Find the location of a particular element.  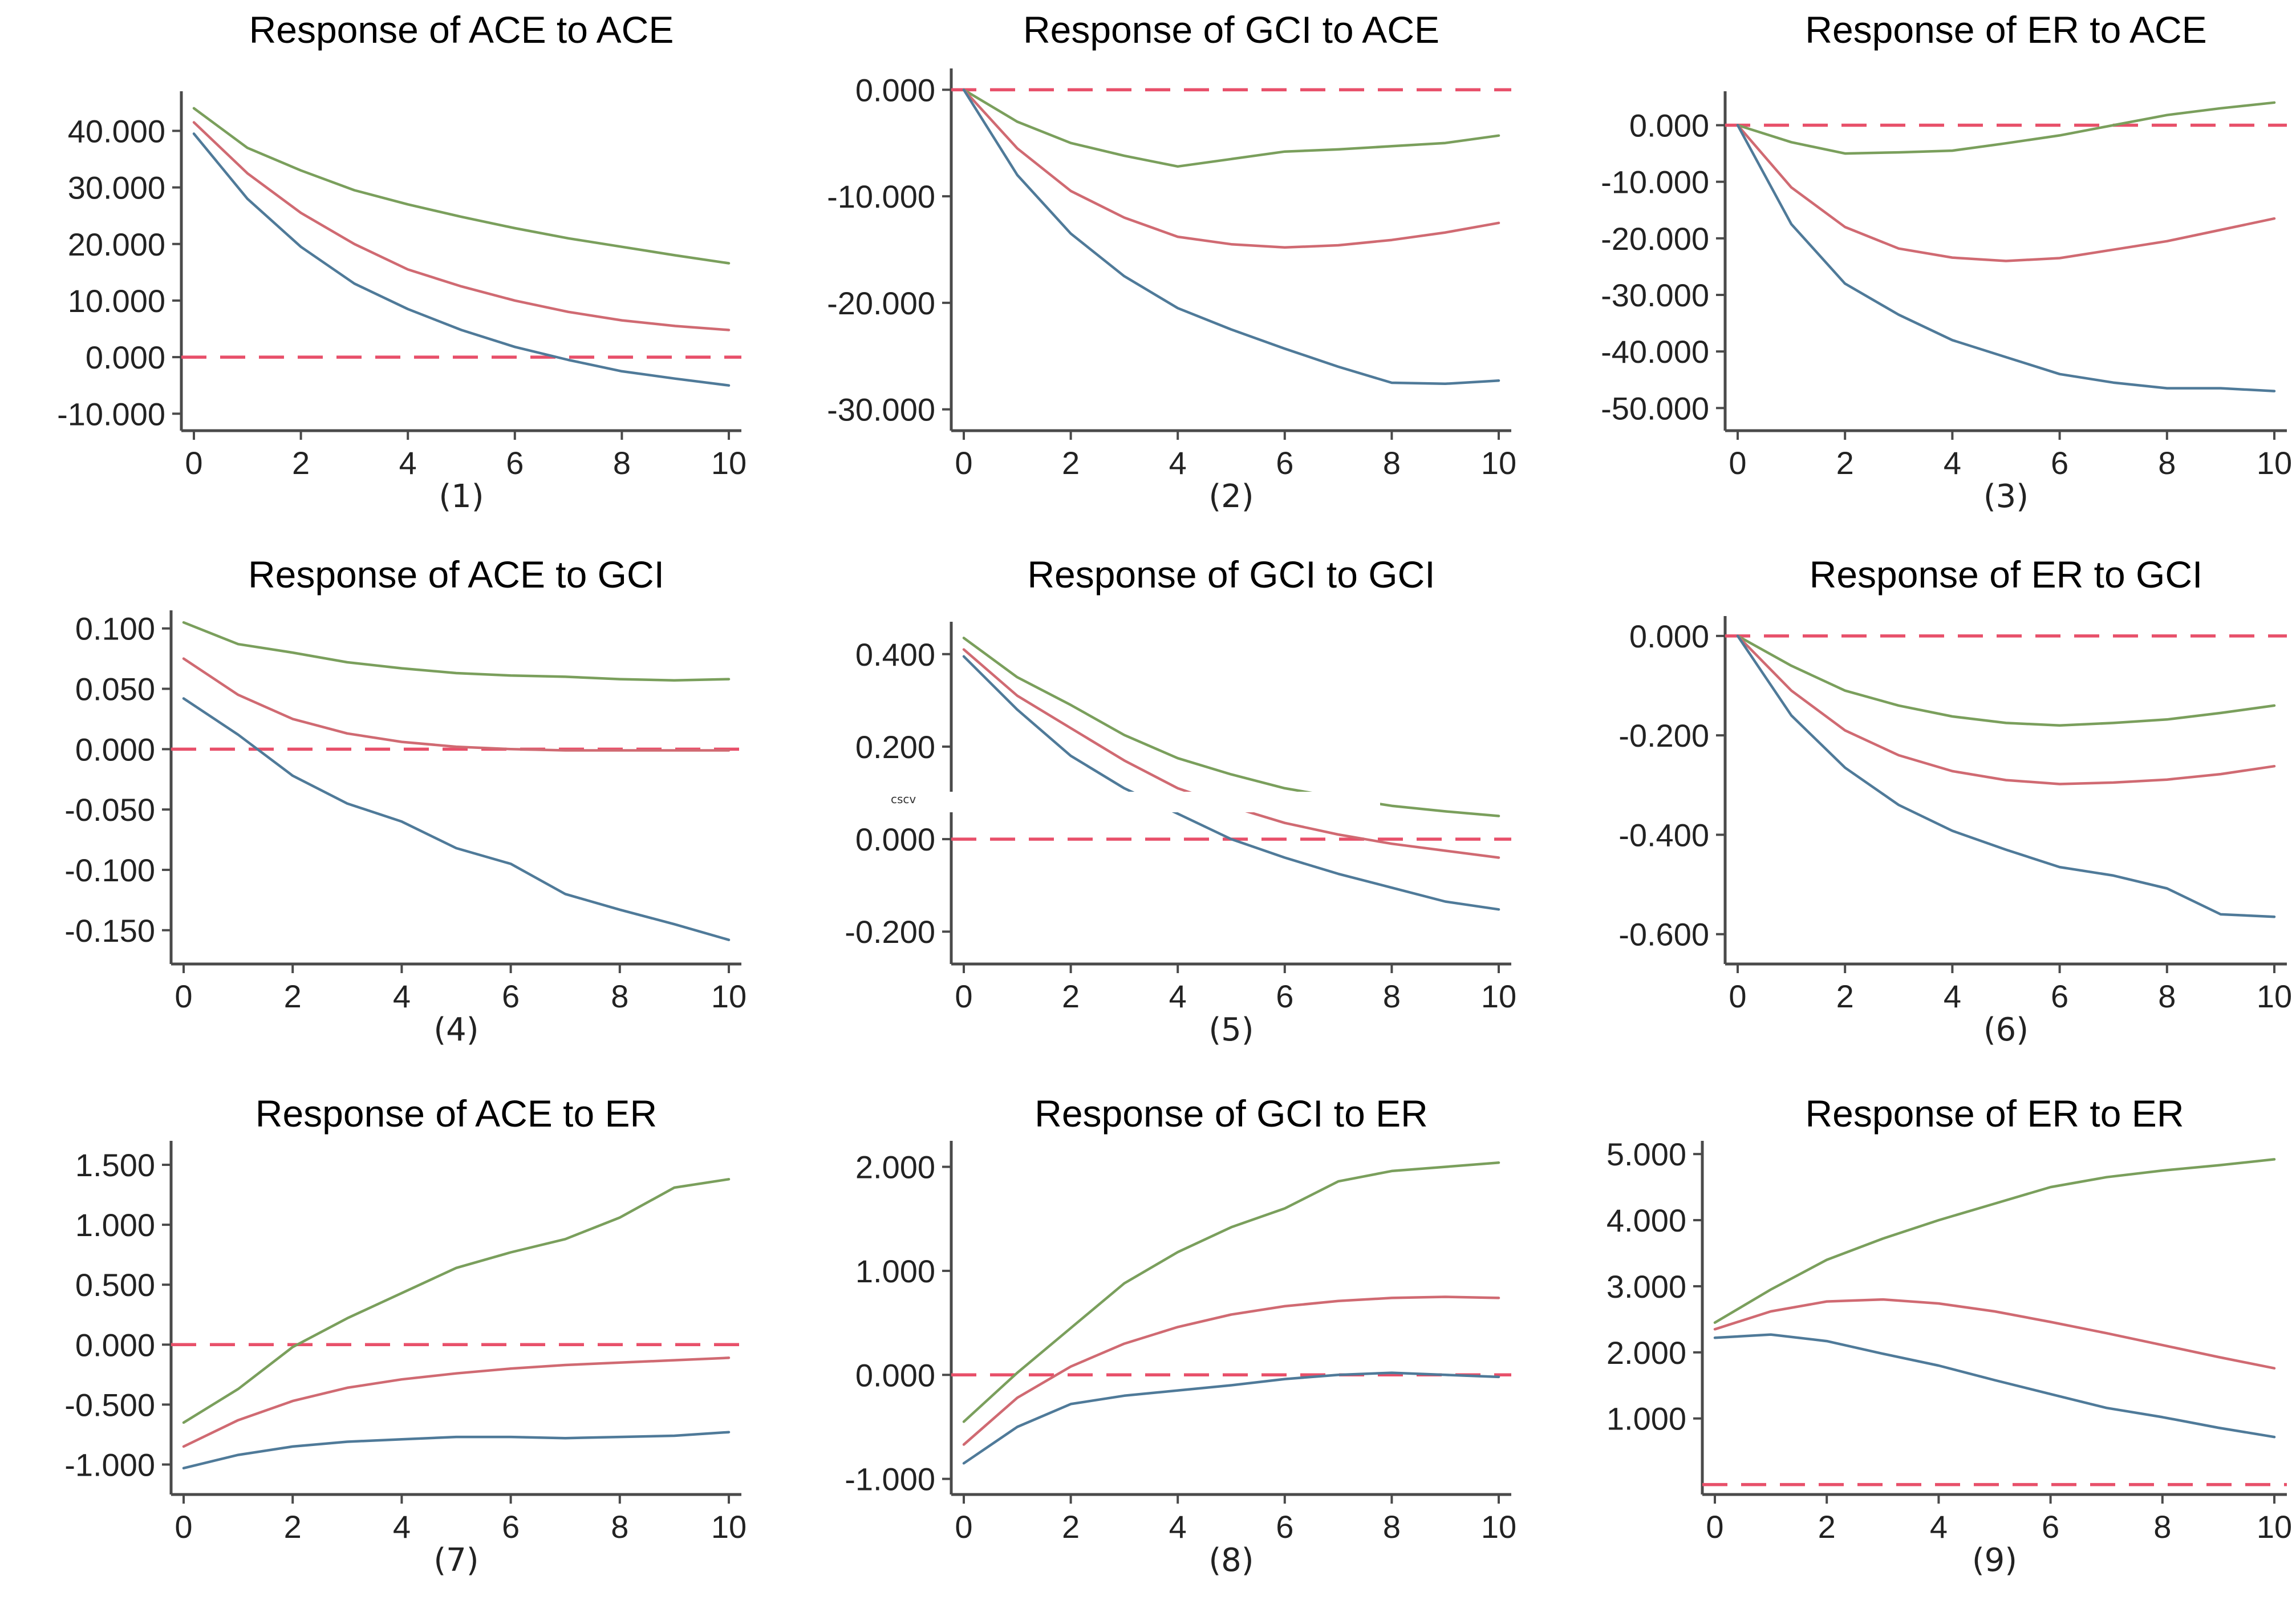

y-tick-label: -0.100 is located at coordinates (110, 870).